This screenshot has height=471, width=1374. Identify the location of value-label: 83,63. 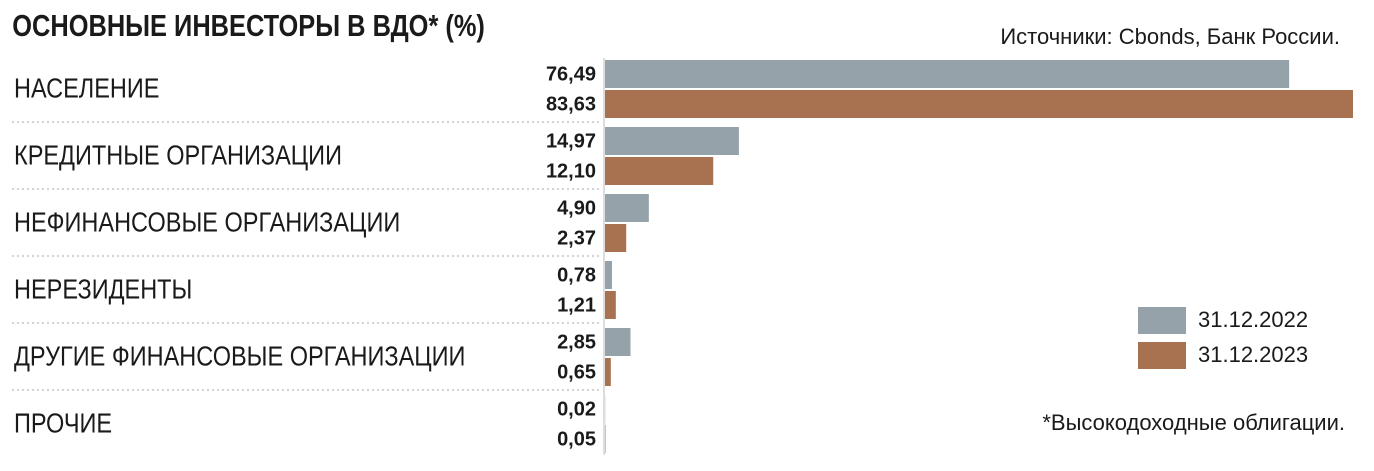
(571, 104).